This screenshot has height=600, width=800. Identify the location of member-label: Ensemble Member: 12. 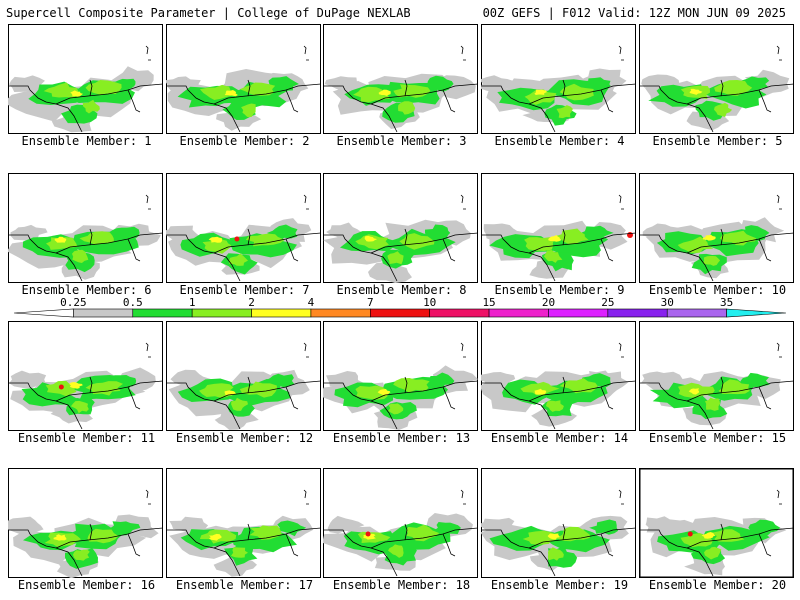
(244, 438).